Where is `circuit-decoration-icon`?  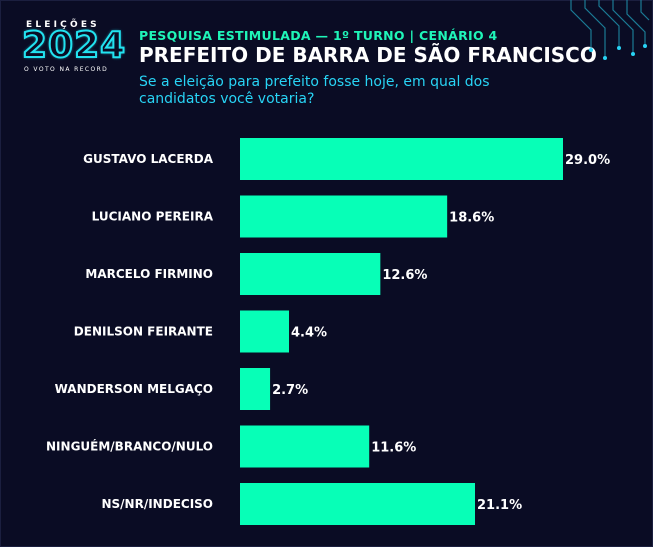 circuit-decoration-icon is located at coordinates (610, 30).